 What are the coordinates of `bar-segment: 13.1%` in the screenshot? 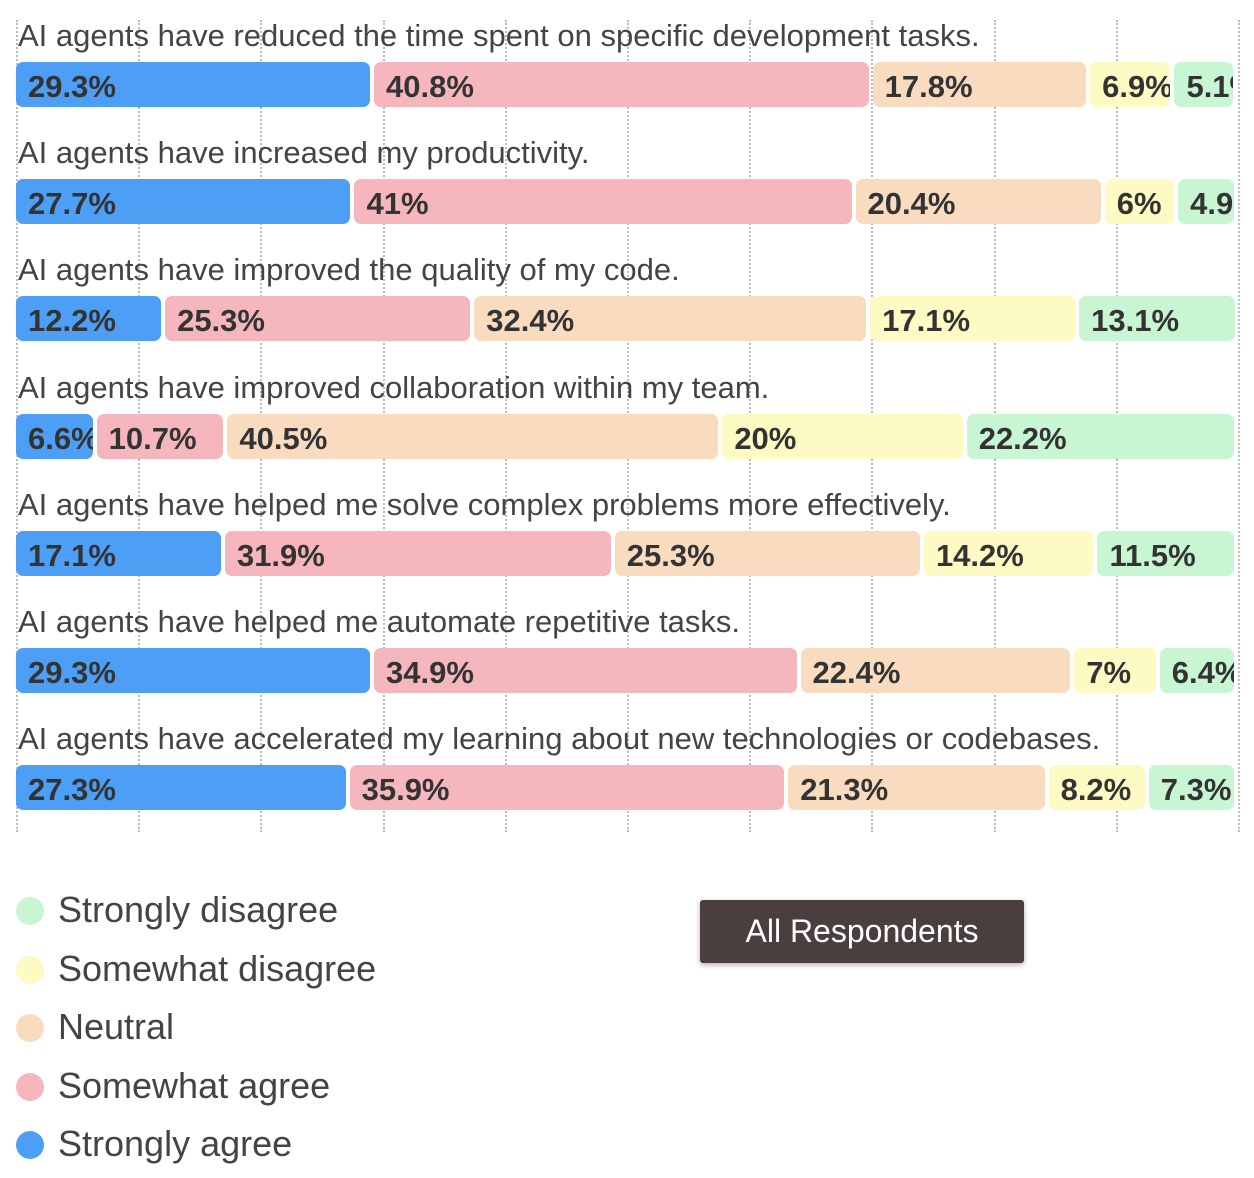 It's located at (1157, 319).